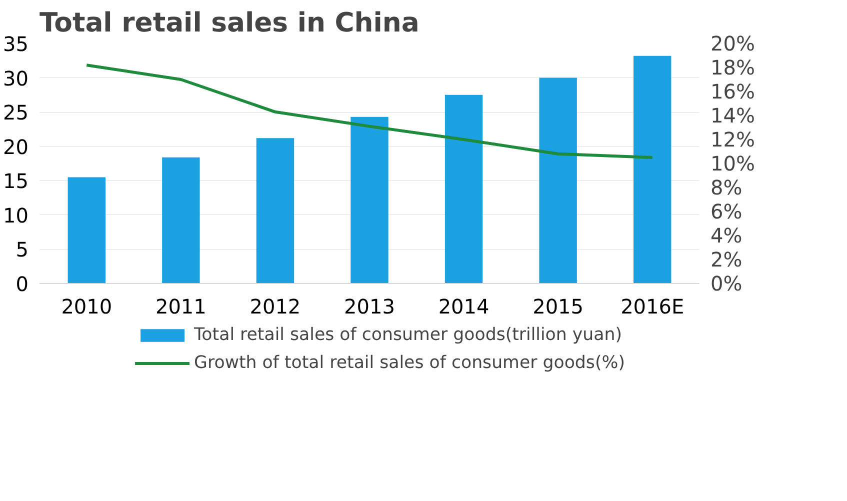 The image size is (847, 501). I want to click on y2-tick-label: 18%, so click(732, 68).